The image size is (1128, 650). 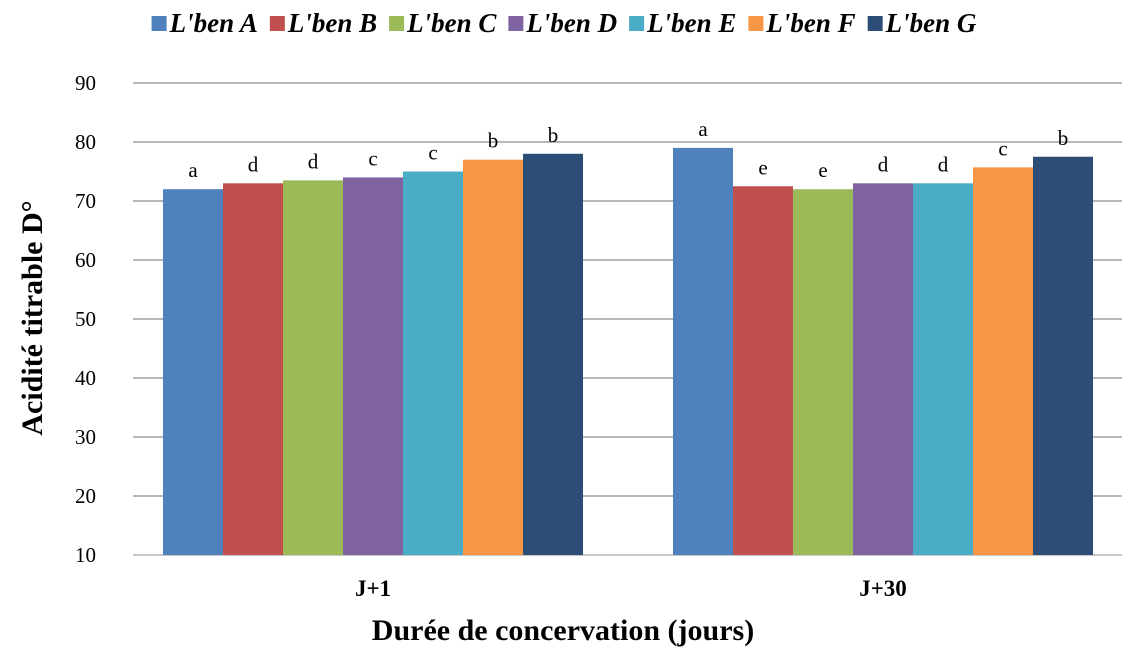 I want to click on x-category-label: J+1, so click(x=373, y=588).